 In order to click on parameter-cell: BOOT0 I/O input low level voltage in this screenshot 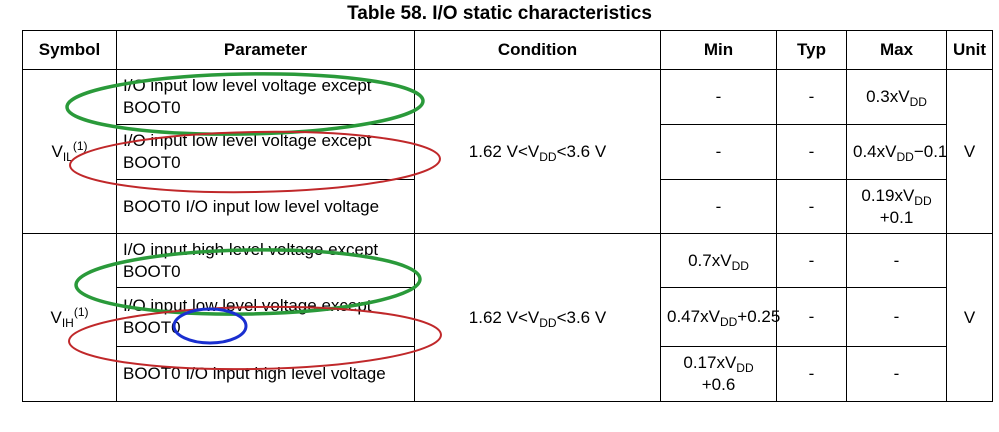, I will do `click(265, 206)`.